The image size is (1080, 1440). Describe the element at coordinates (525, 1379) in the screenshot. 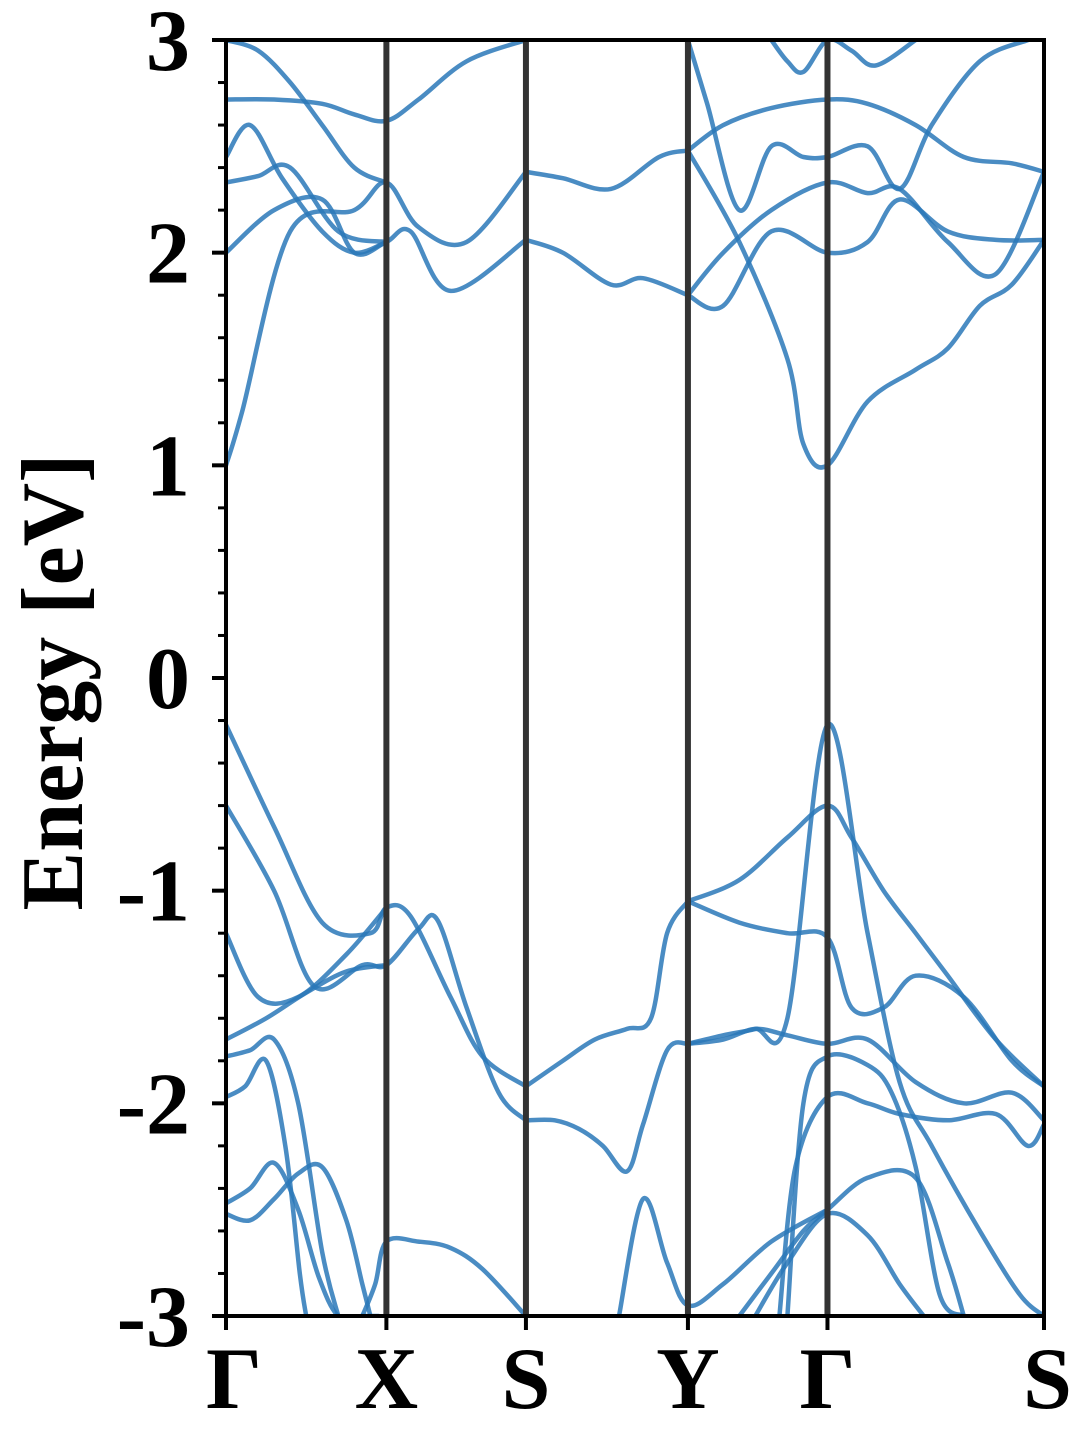

I see `x-tick-label-3: S` at that location.